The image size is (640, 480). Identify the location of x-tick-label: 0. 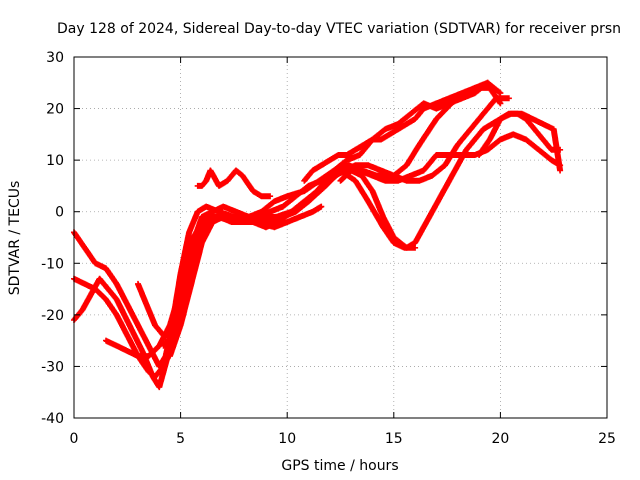
(74, 439).